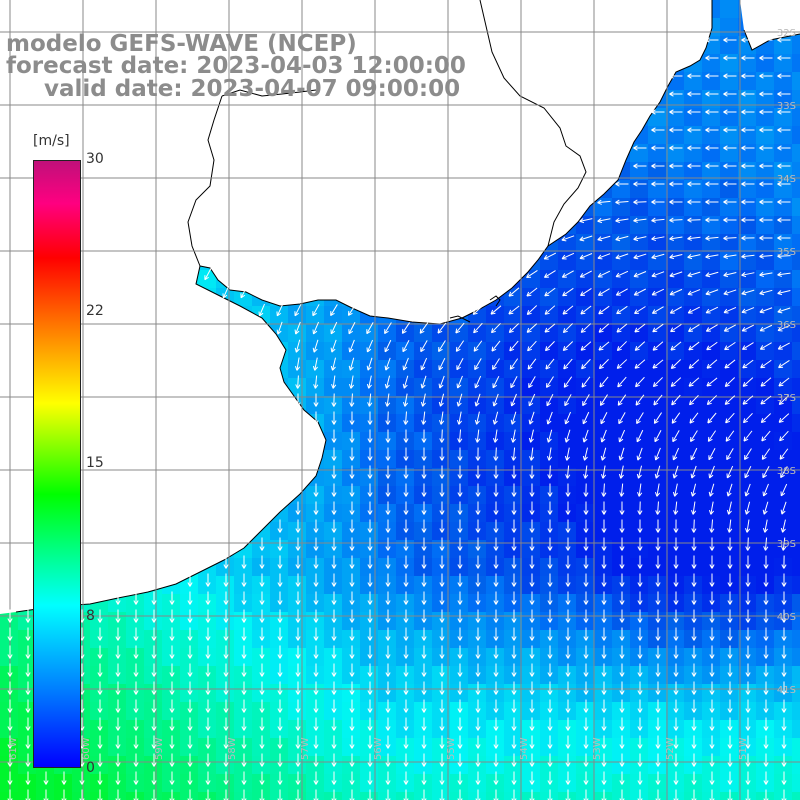  What do you see at coordinates (13, 748) in the screenshot?
I see `lon-label: 61W` at bounding box center [13, 748].